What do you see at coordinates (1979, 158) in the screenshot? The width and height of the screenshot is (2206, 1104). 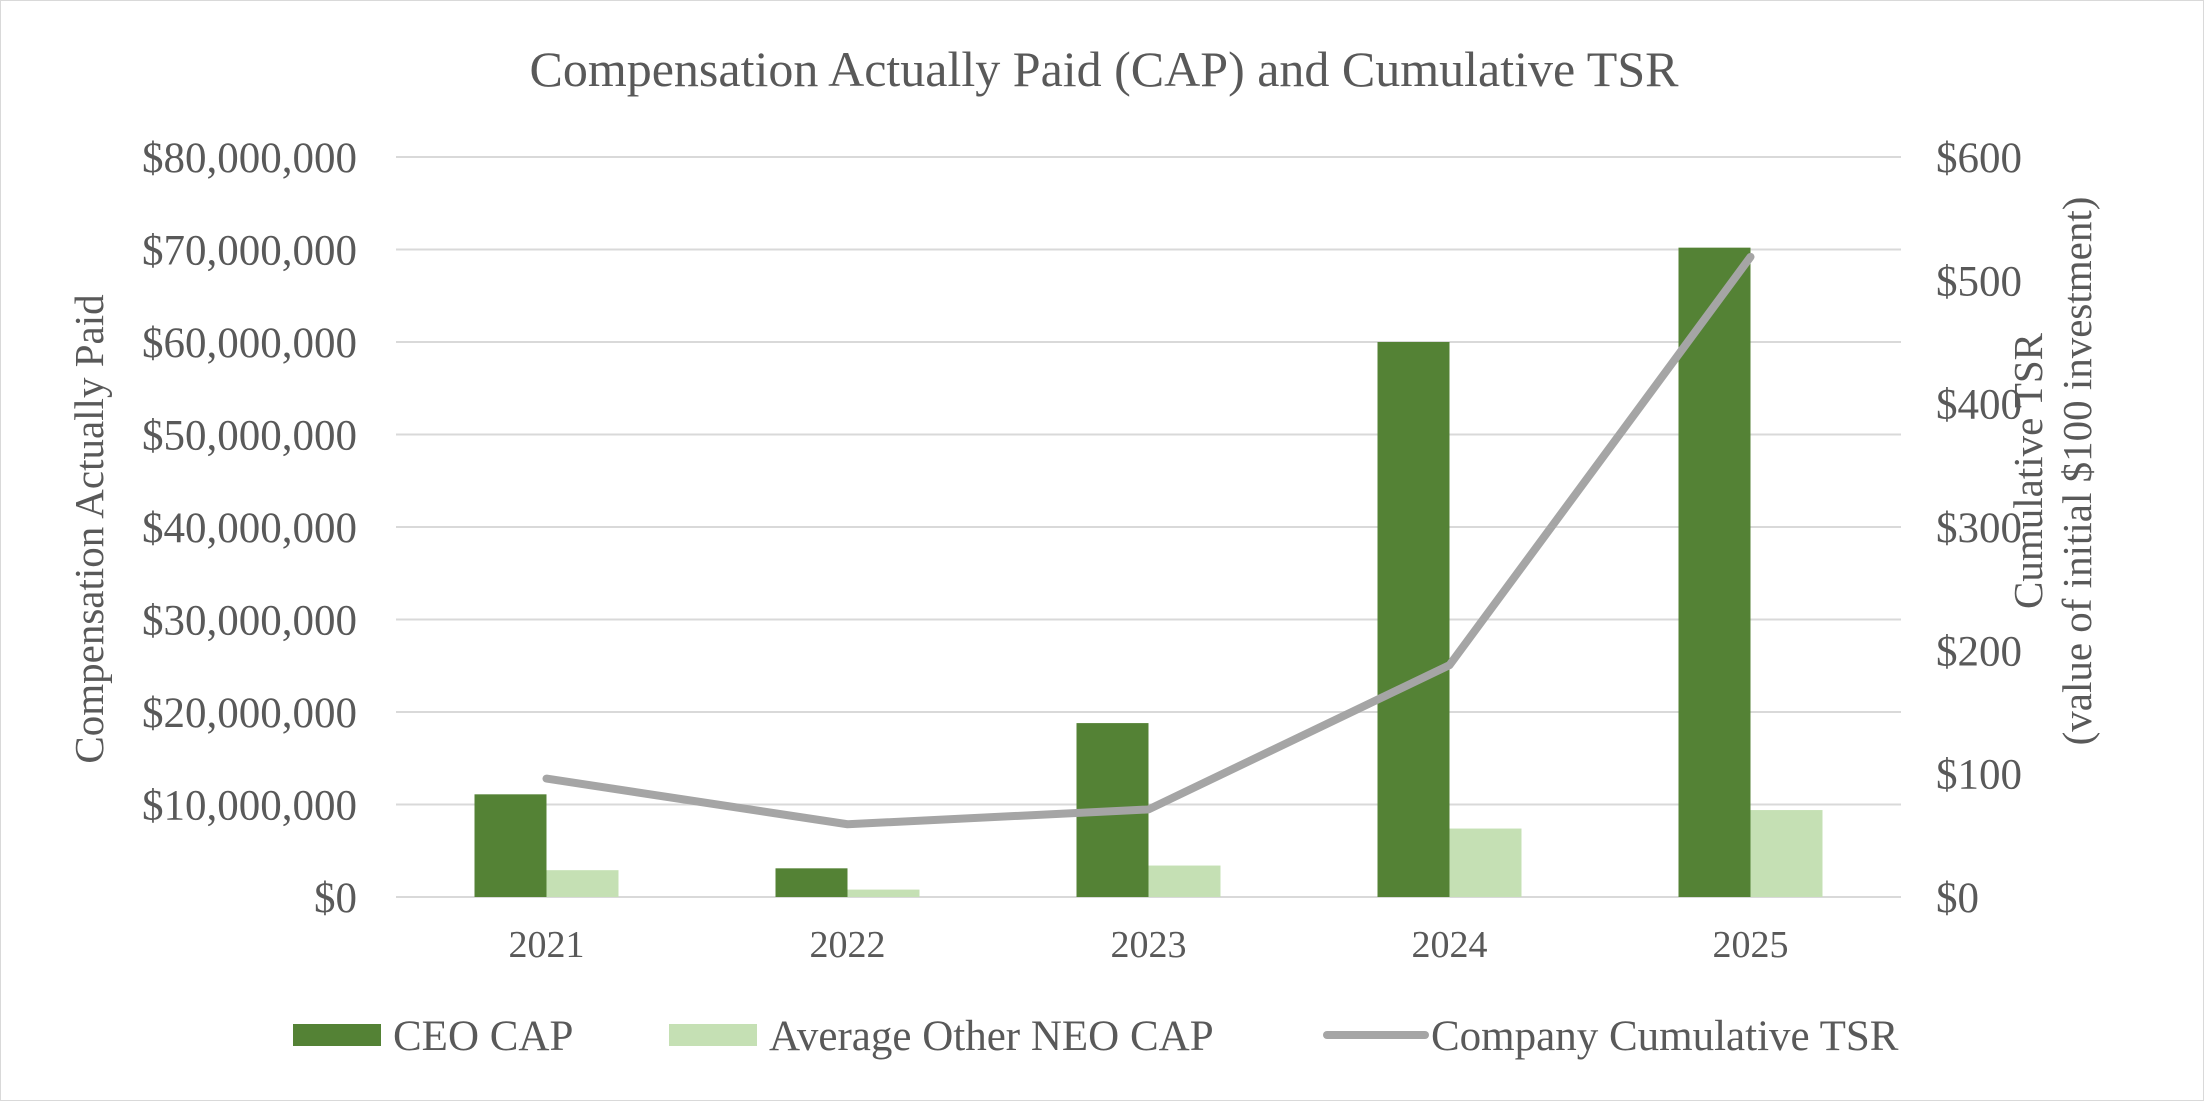 I see `right-tick-label: $600` at bounding box center [1979, 158].